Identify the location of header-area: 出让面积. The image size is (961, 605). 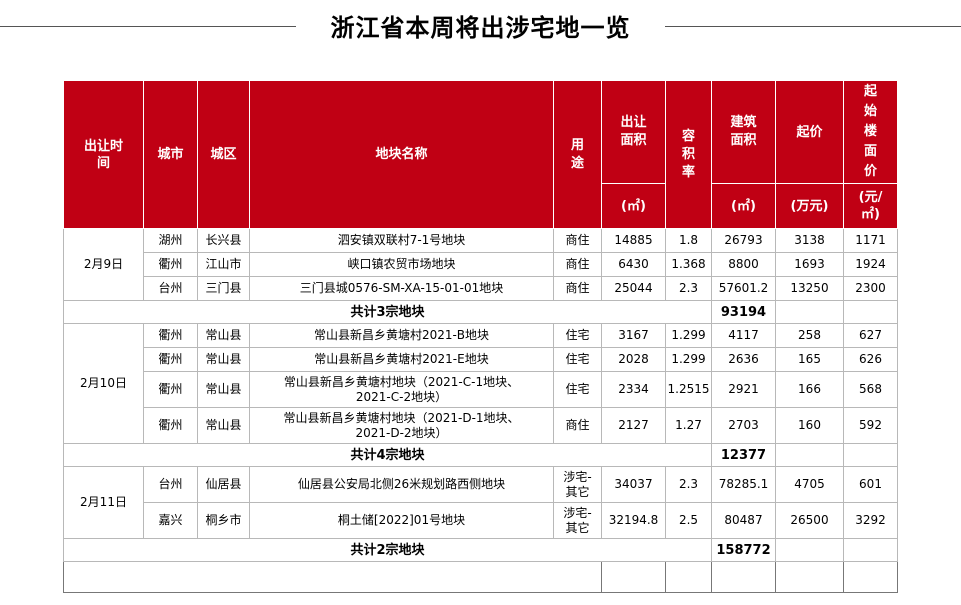
(633, 132).